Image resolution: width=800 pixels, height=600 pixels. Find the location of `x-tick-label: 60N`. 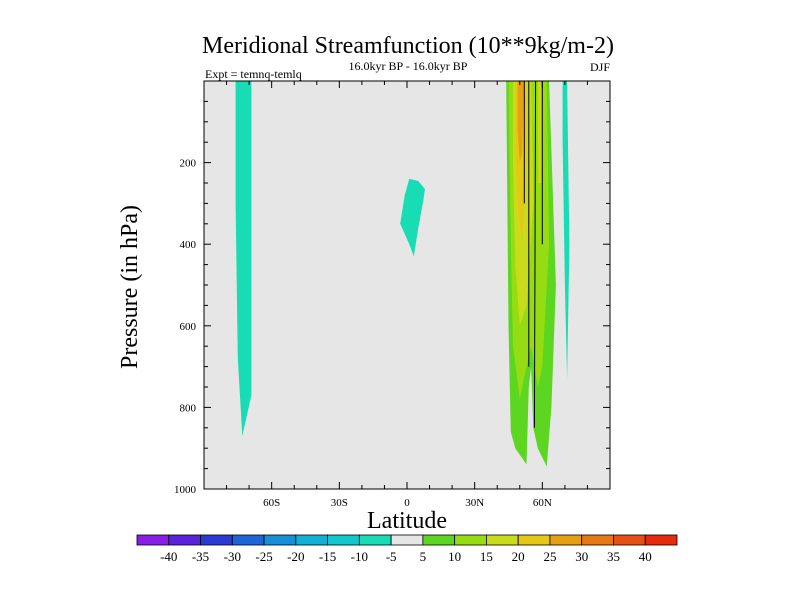

x-tick-label: 60N is located at coordinates (542, 503).